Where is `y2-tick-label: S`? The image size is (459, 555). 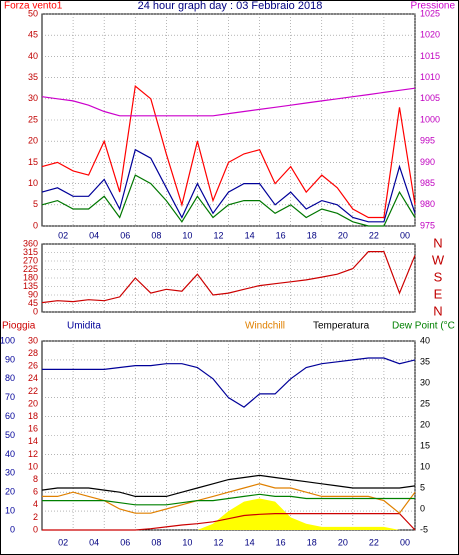 y2-tick-label: S is located at coordinates (438, 276).